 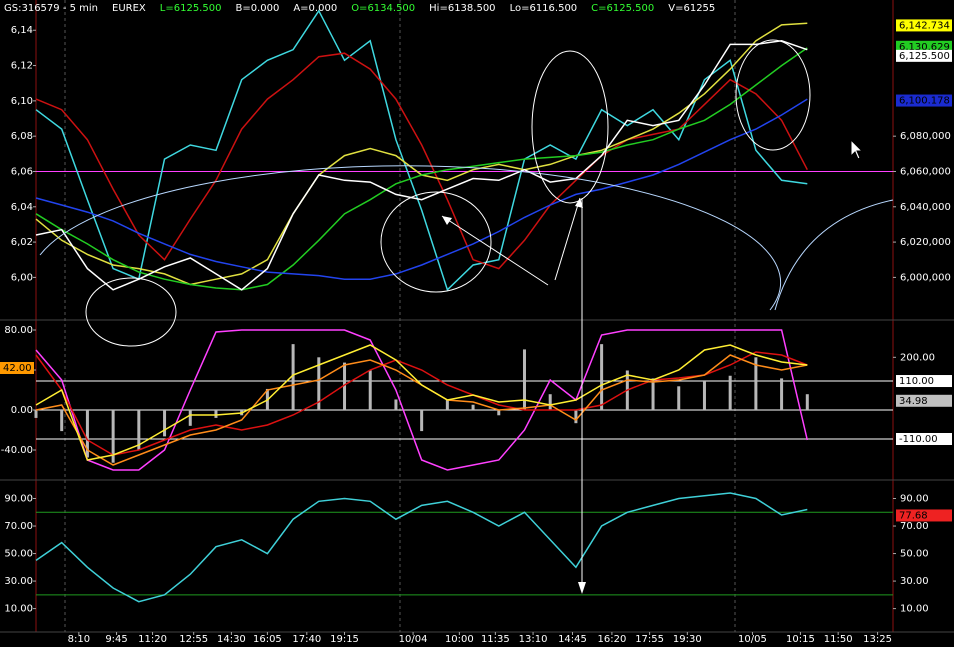 What do you see at coordinates (752, 639) in the screenshot?
I see `x-tick-label: 10/05` at bounding box center [752, 639].